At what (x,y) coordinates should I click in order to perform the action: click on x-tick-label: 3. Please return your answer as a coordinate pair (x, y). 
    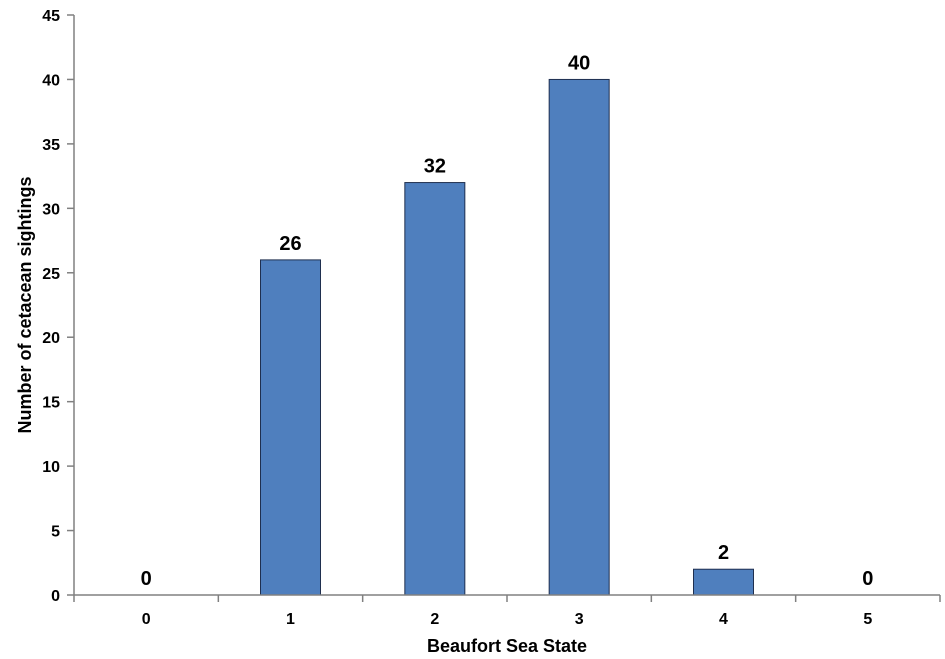
    Looking at the image, I should click on (579, 619).